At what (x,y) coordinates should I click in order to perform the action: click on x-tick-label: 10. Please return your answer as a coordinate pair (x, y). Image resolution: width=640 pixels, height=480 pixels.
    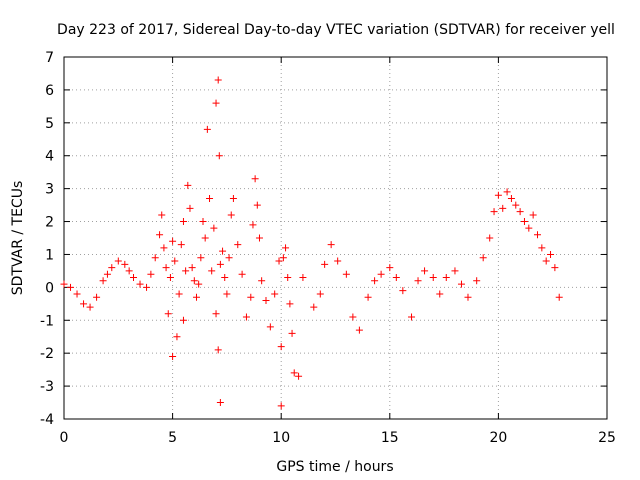
    Looking at the image, I should click on (281, 438).